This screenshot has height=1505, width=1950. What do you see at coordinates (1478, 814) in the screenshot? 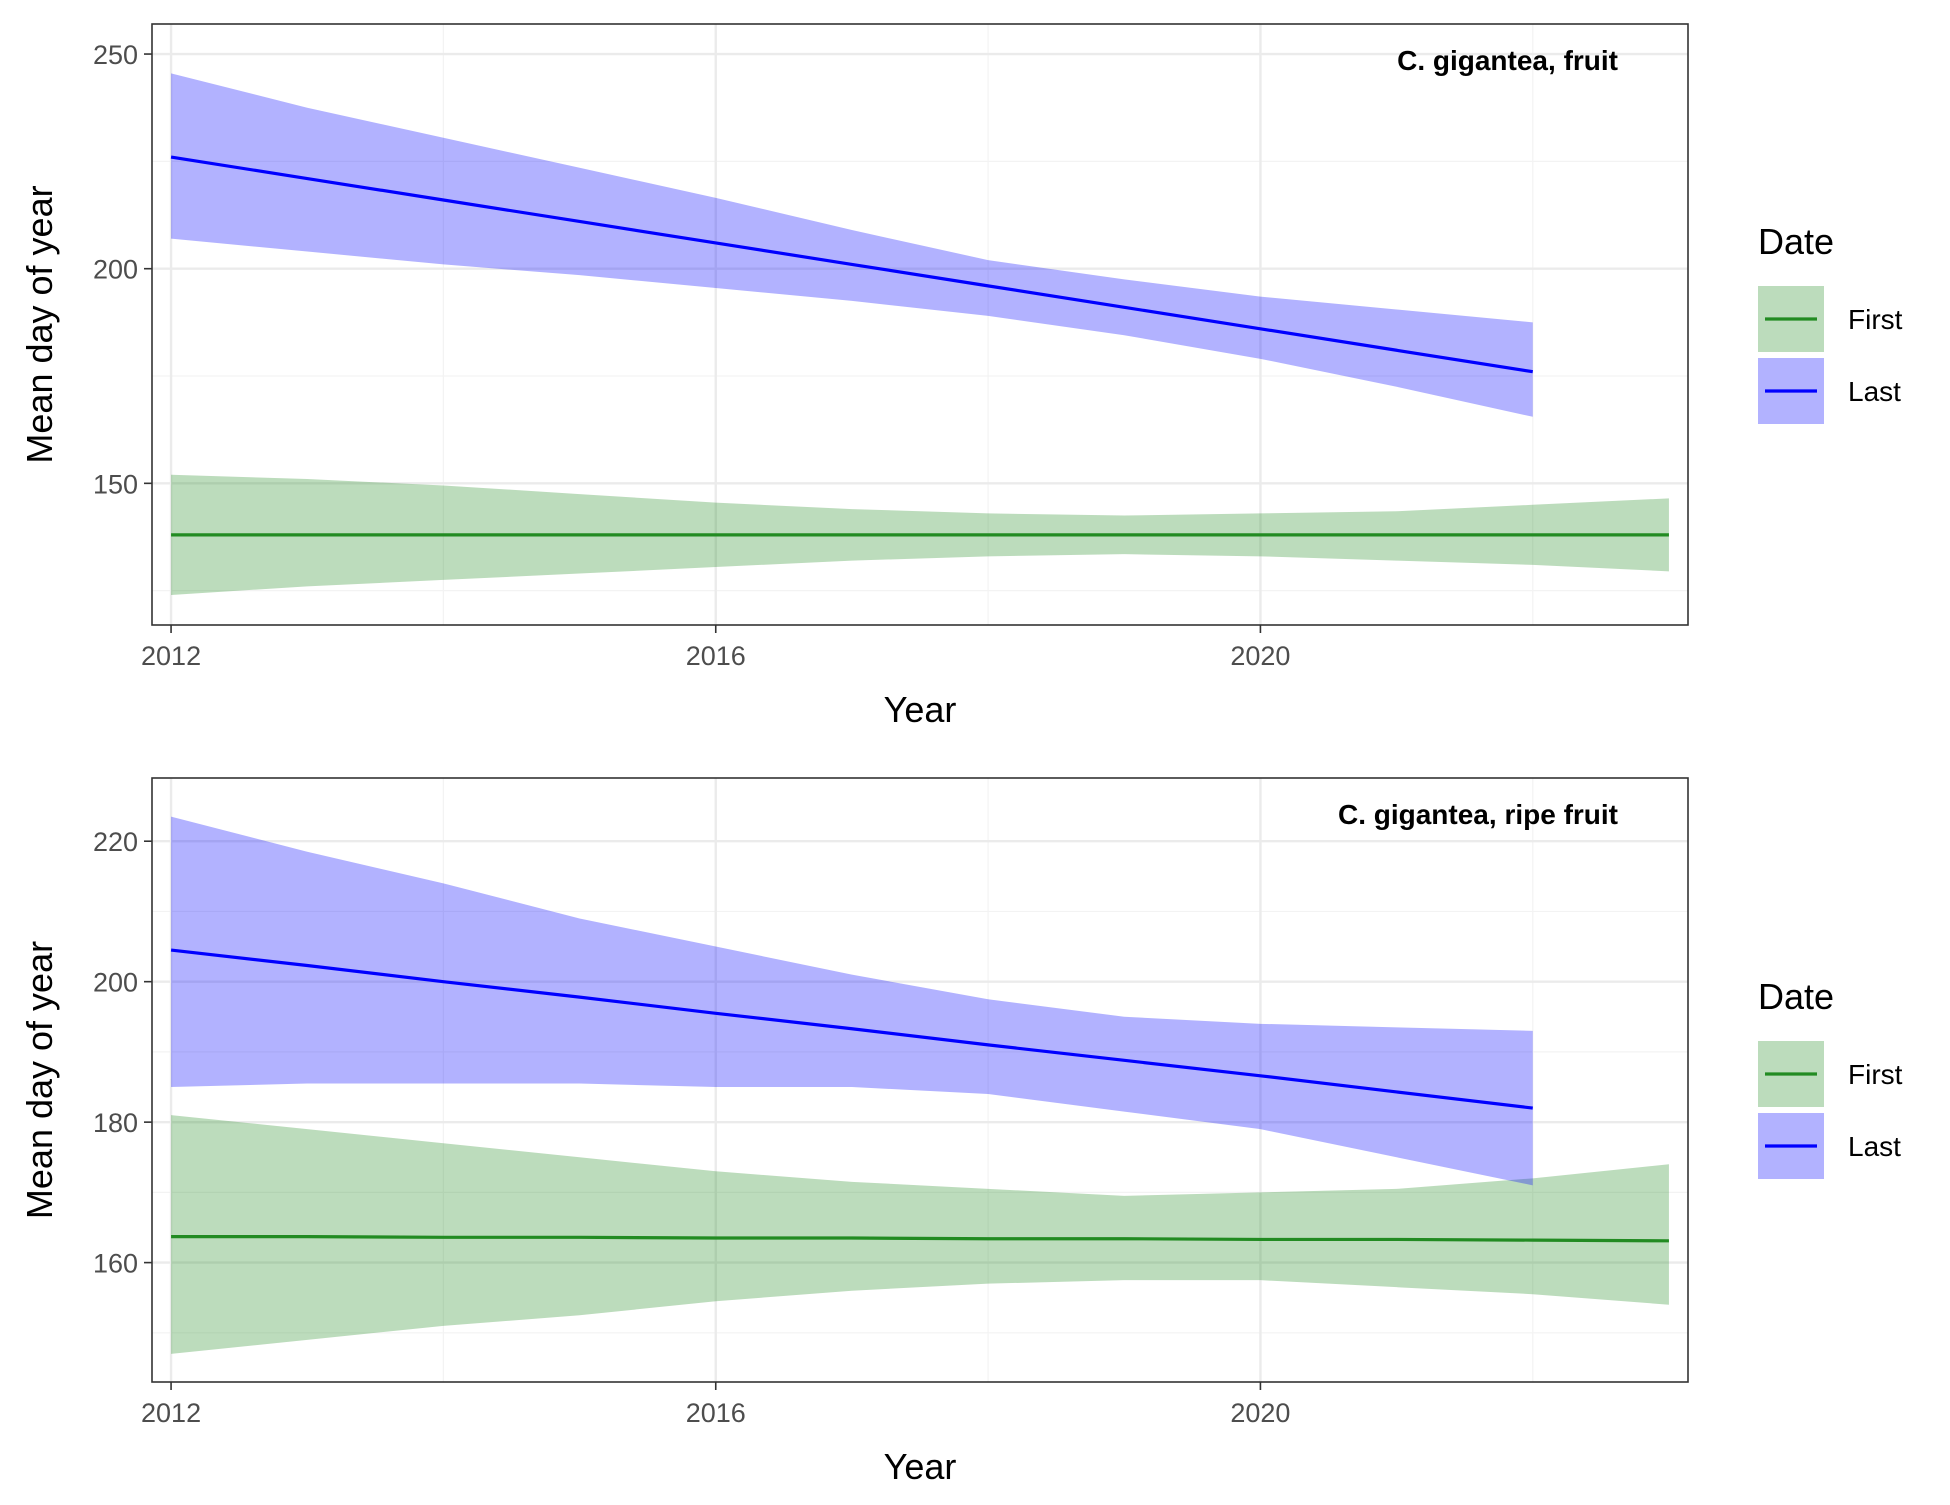
I see `panel-title: C. gigantea, ripe fruit` at bounding box center [1478, 814].